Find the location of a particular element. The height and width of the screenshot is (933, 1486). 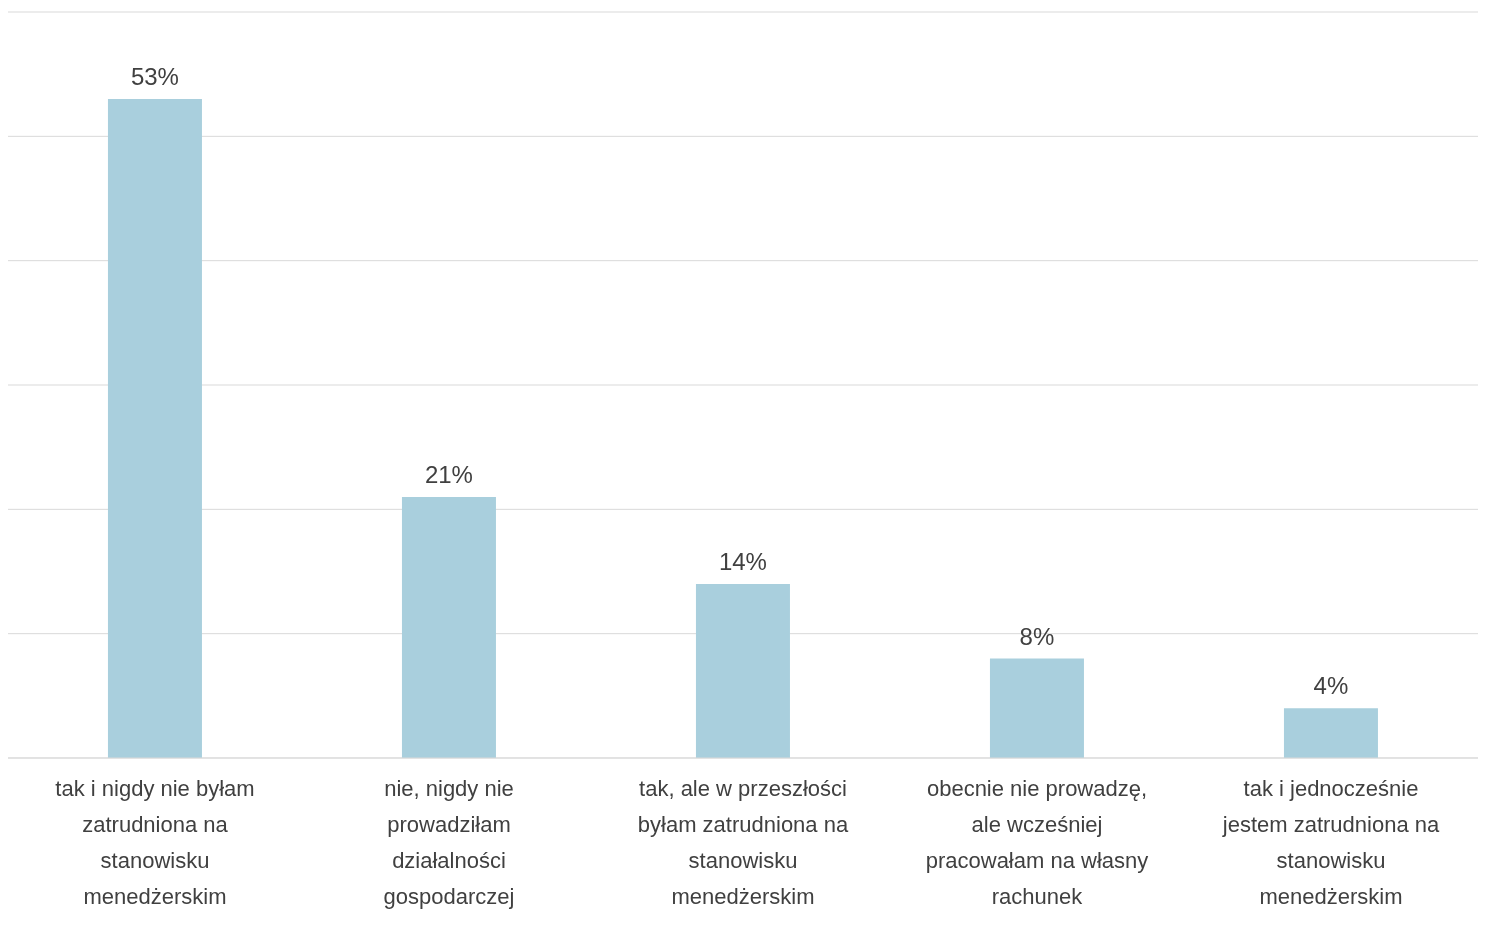

x-tick-label: tak i nigdy nie byłam zatrudniona na stanowisku menedżerskim is located at coordinates (155, 842).